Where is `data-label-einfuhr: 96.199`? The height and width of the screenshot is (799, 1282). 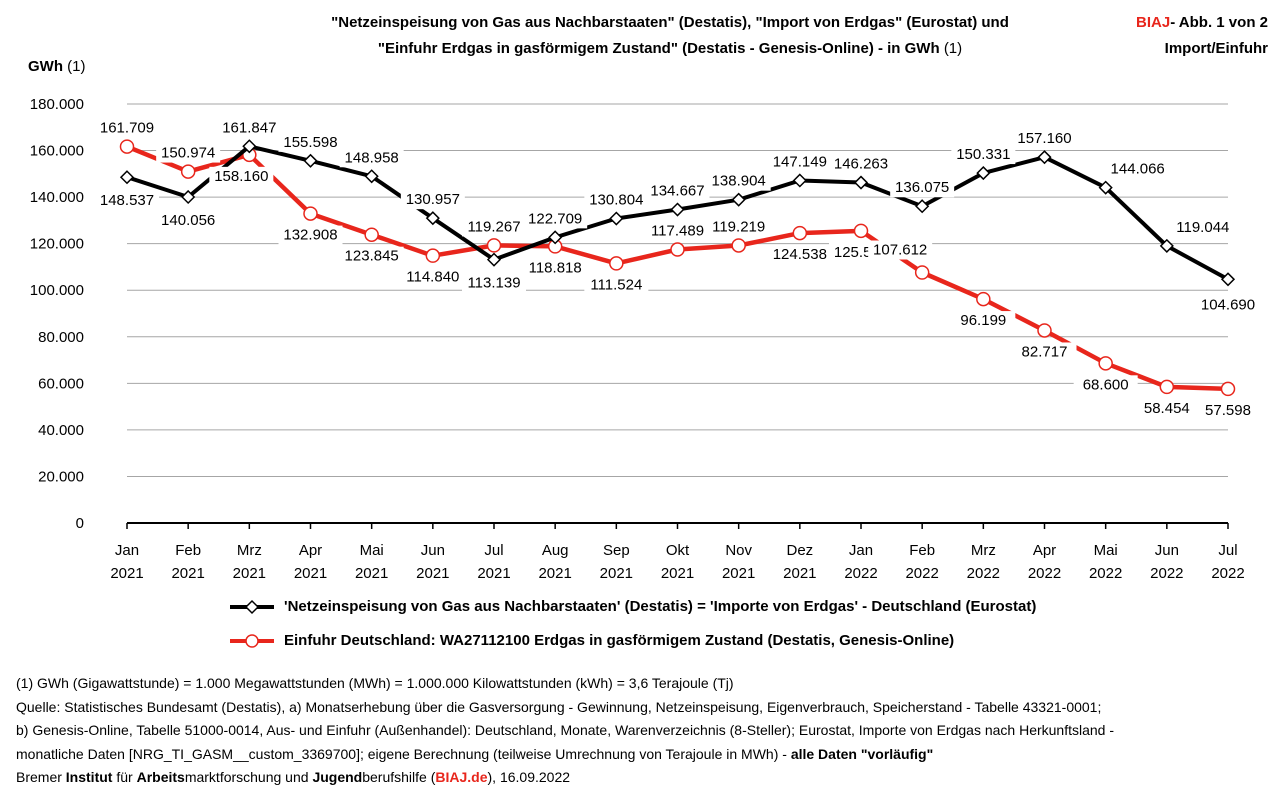 data-label-einfuhr: 96.199 is located at coordinates (983, 320).